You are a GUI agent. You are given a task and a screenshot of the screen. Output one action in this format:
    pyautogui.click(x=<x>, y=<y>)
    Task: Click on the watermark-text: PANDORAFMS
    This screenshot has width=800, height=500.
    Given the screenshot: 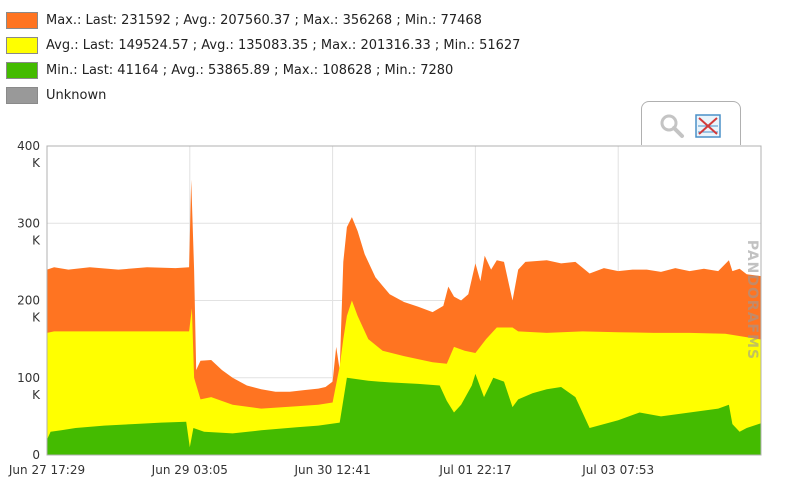 What is the action you would take?
    pyautogui.click(x=752, y=300)
    